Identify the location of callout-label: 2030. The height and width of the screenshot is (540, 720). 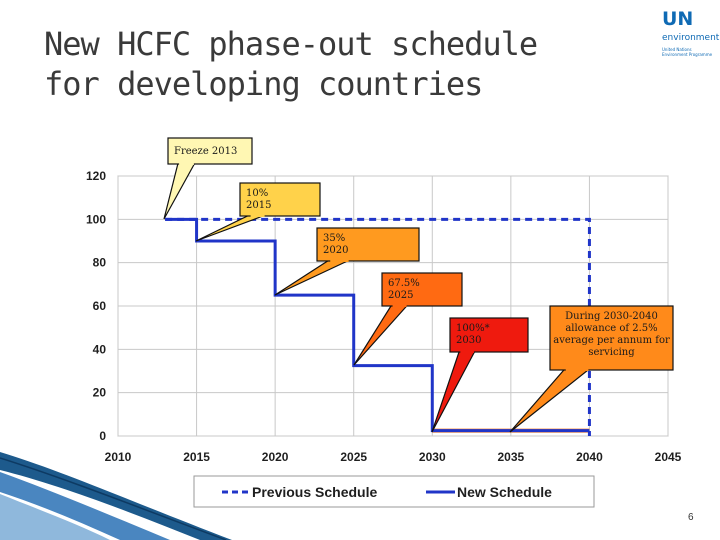
(468, 340).